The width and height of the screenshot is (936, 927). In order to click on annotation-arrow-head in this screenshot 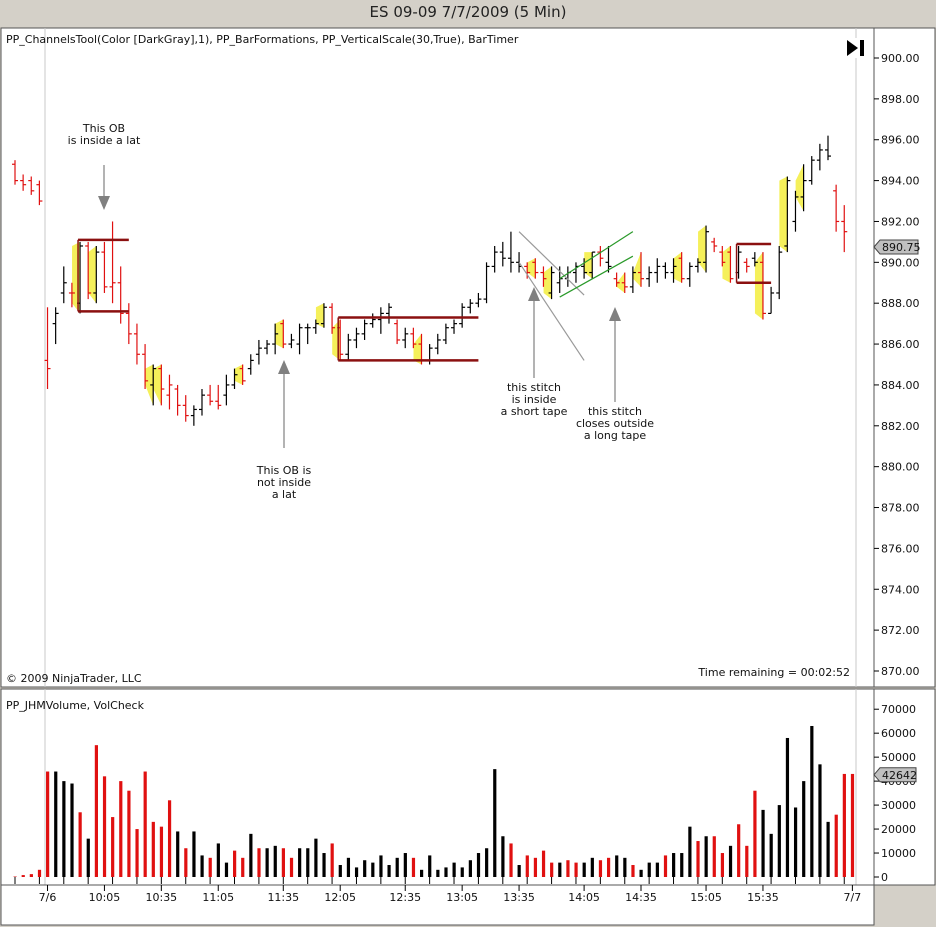, I will do `click(615, 314)`.